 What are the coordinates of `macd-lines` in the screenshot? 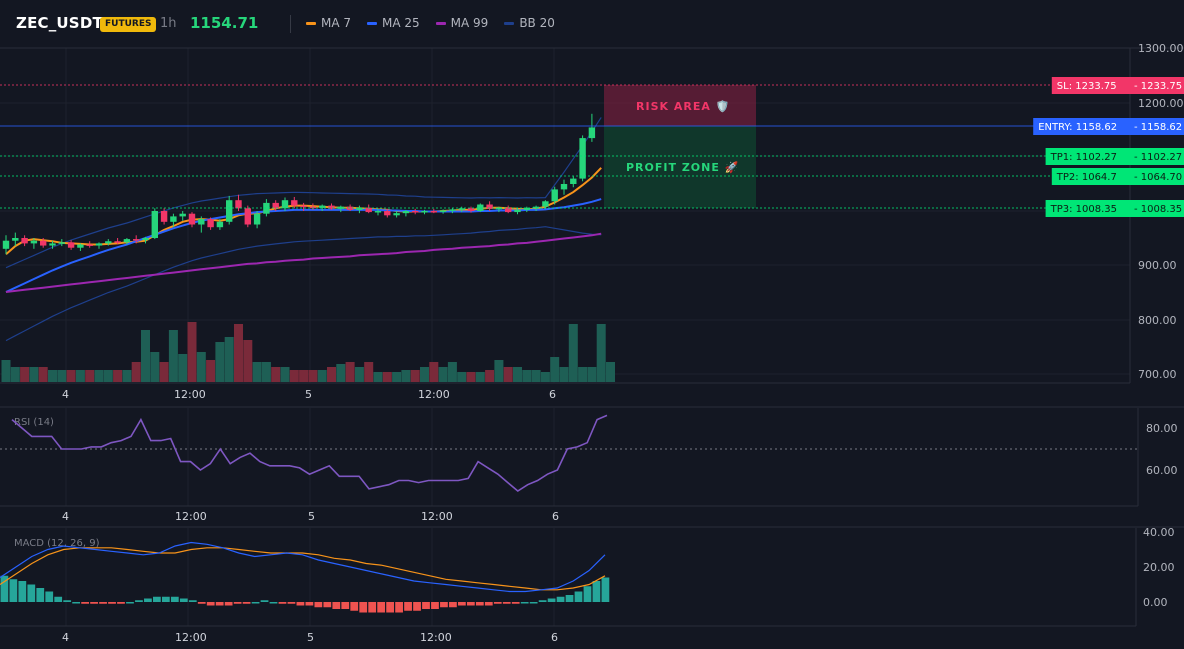 It's located at (303, 567).